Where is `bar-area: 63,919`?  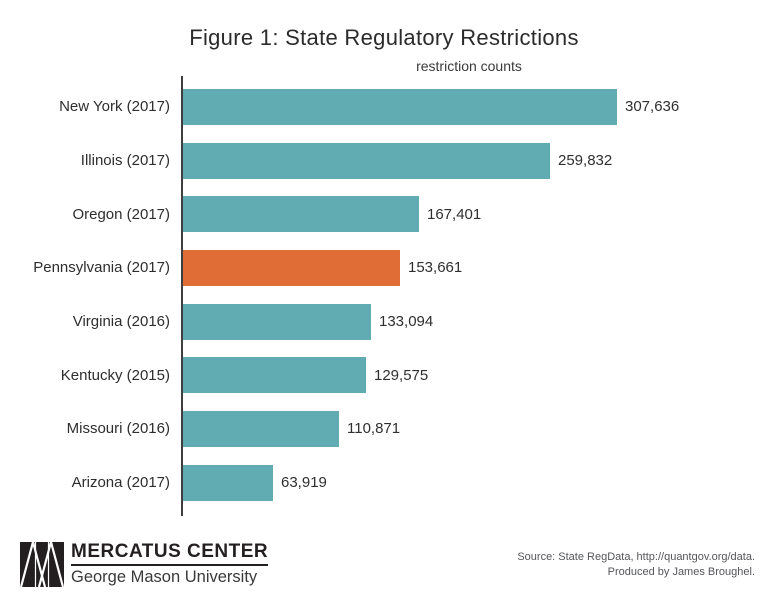 bar-area: 63,919 is located at coordinates (475, 483).